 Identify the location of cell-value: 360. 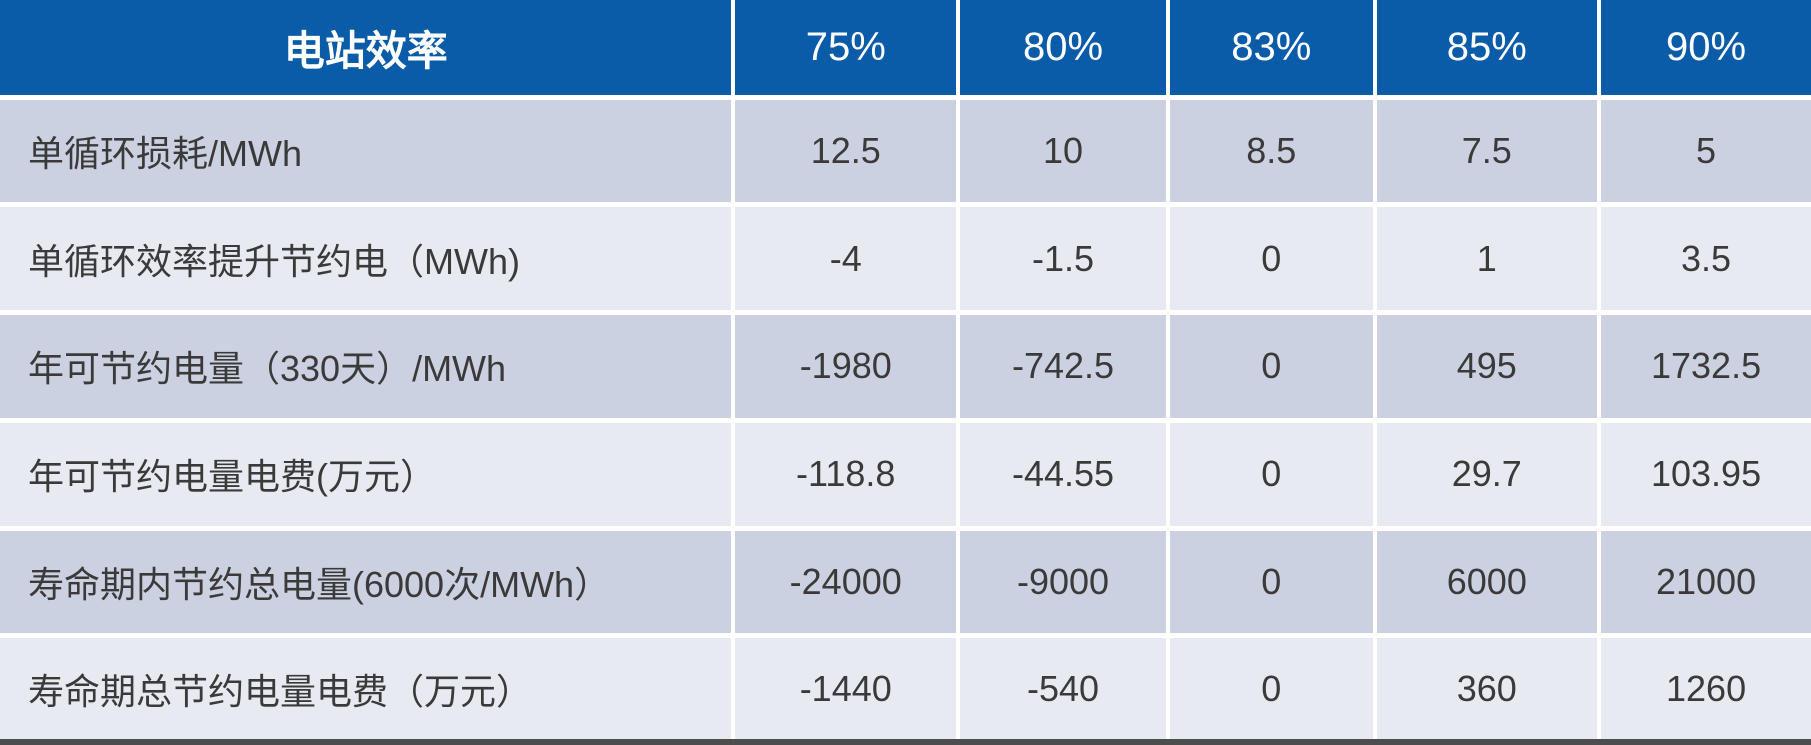
(1488, 686).